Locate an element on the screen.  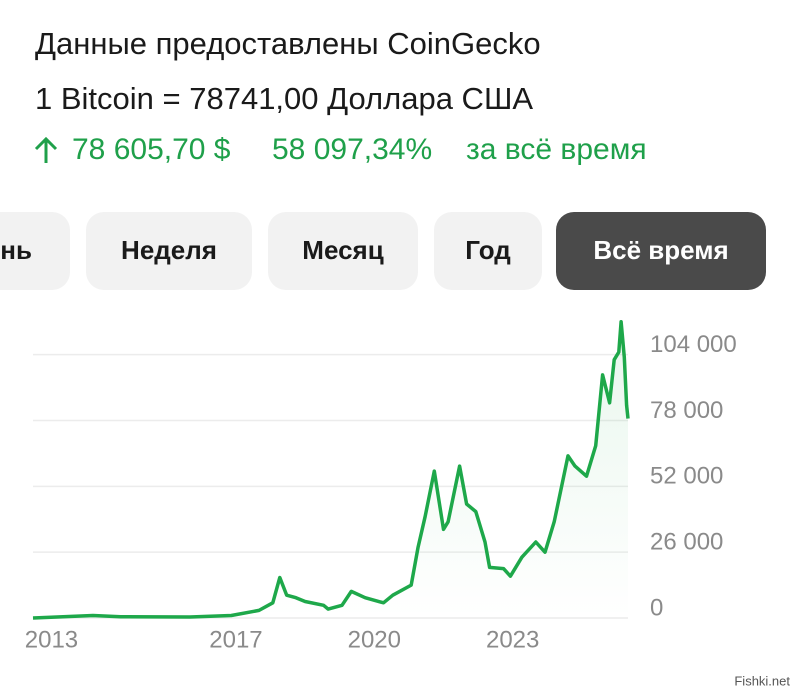
tab-label: Год is located at coordinates (488, 250).